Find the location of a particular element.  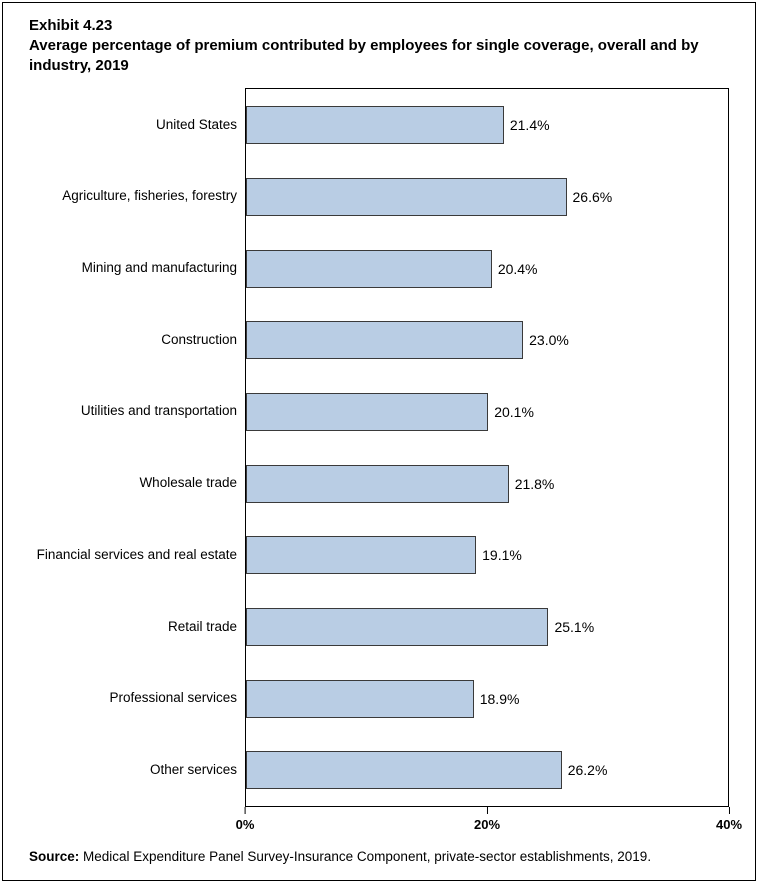

bar-row: 26.2% is located at coordinates (487, 771).